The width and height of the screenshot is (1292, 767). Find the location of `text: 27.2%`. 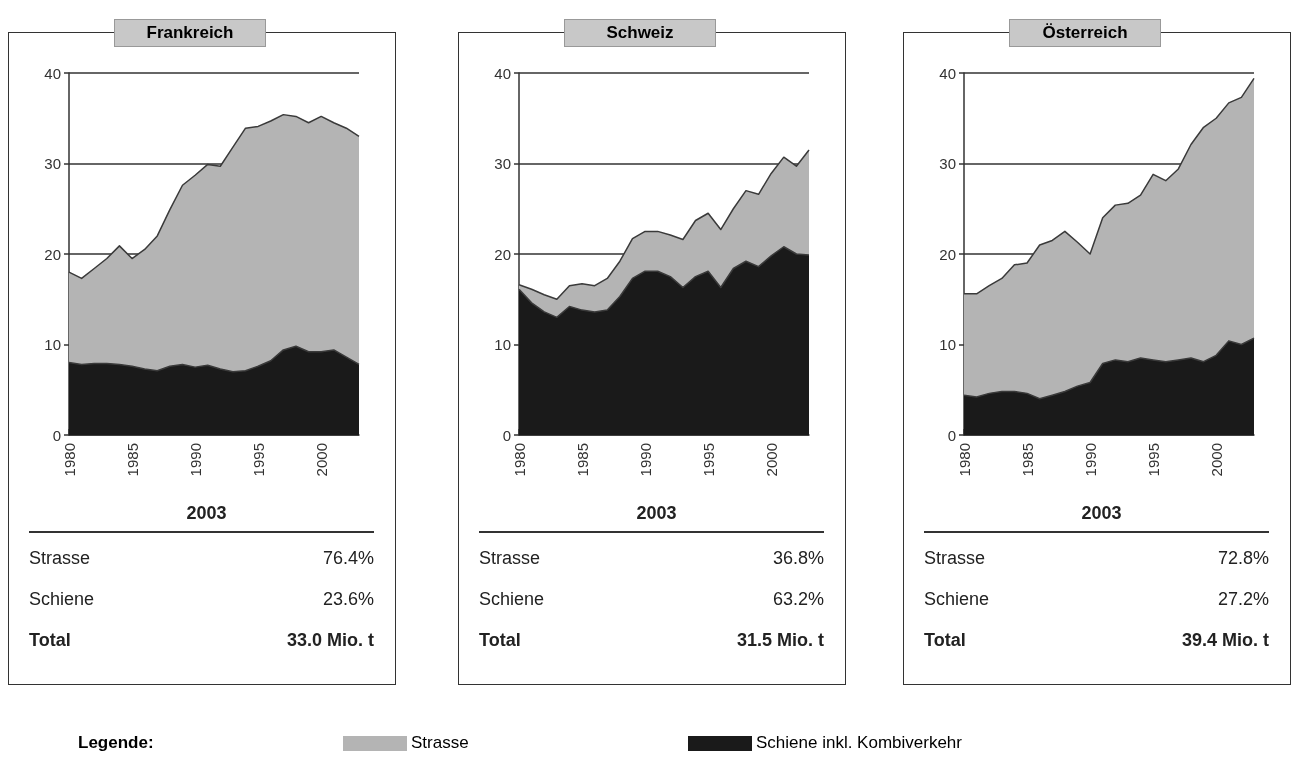

text: 27.2% is located at coordinates (1243, 599).